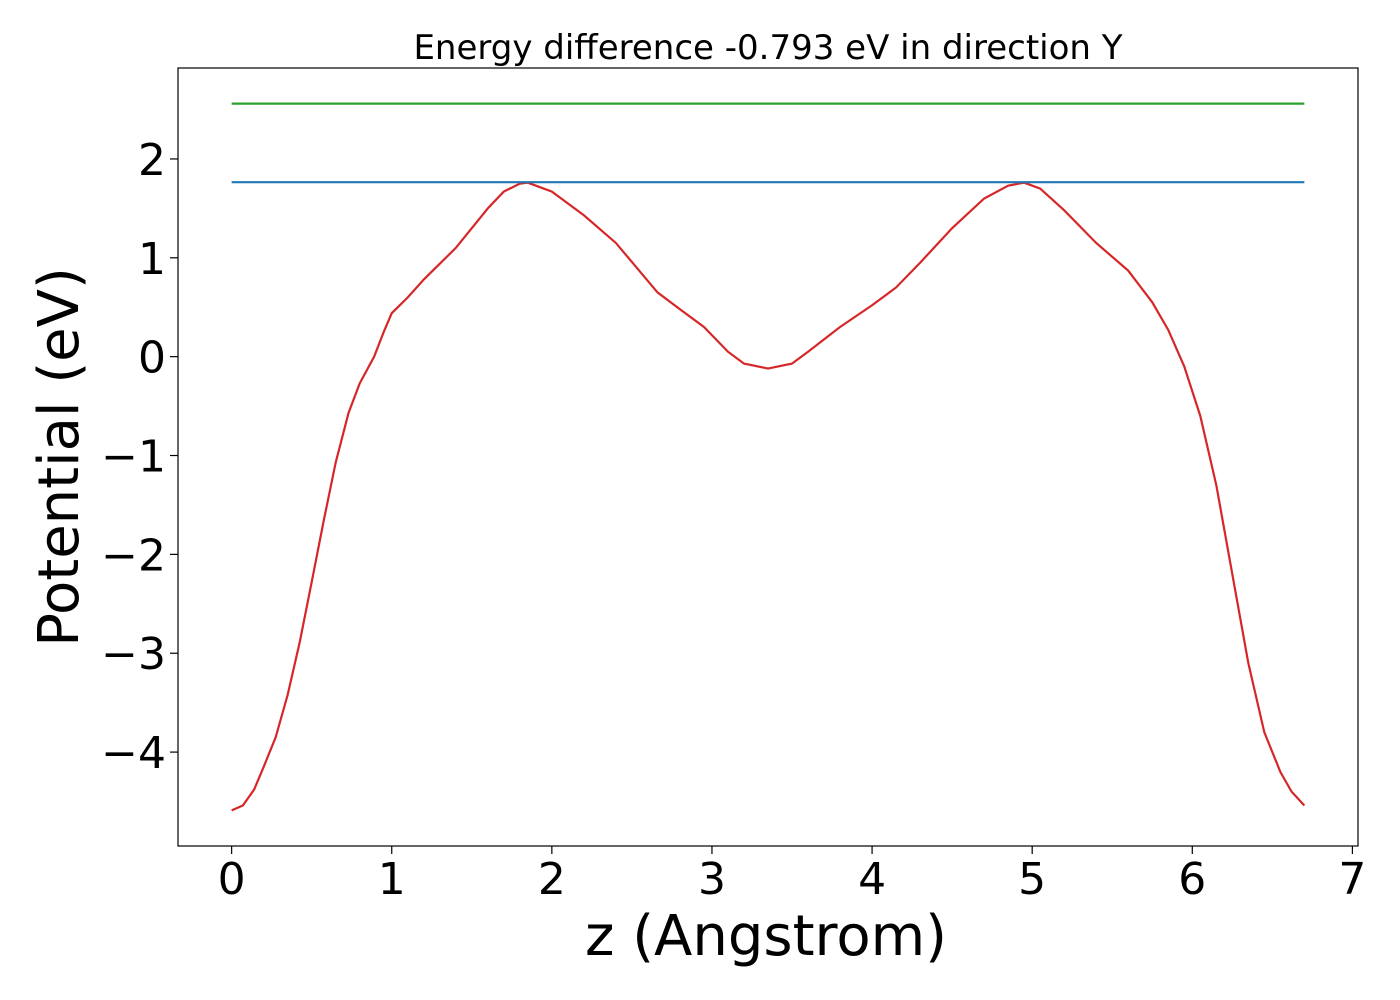 Image resolution: width=1400 pixels, height=1000 pixels. Describe the element at coordinates (152, 259) in the screenshot. I see `y-tick-label: 1` at that location.